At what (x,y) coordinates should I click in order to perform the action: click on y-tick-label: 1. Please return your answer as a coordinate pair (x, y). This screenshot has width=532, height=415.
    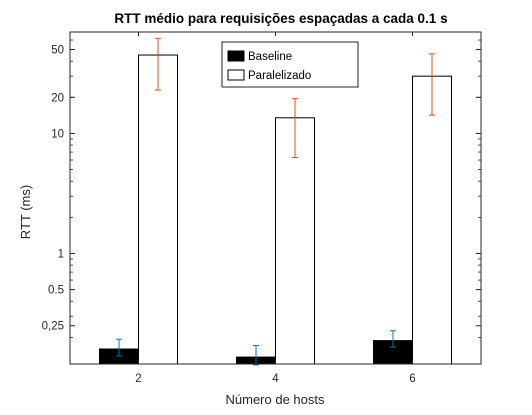
    Looking at the image, I should click on (61, 254).